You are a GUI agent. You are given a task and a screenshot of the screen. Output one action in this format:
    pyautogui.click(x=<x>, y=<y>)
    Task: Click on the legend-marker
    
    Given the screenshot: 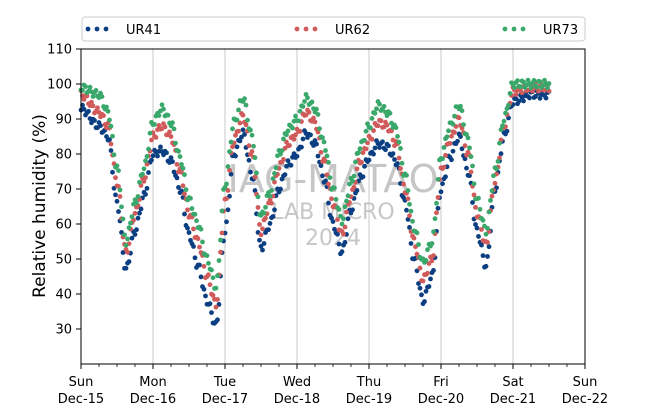 What is the action you would take?
    pyautogui.click(x=523, y=29)
    